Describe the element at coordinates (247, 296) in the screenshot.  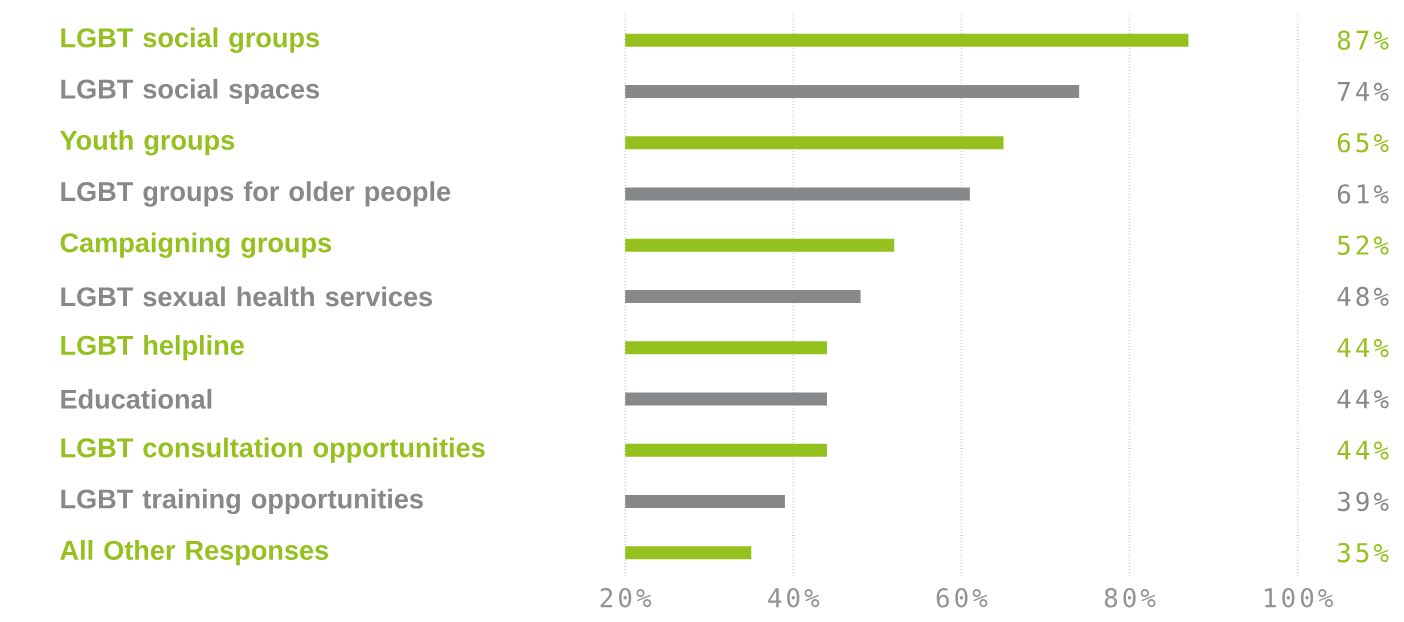
I see `y-tick-label: LGBT sexual health services` at that location.